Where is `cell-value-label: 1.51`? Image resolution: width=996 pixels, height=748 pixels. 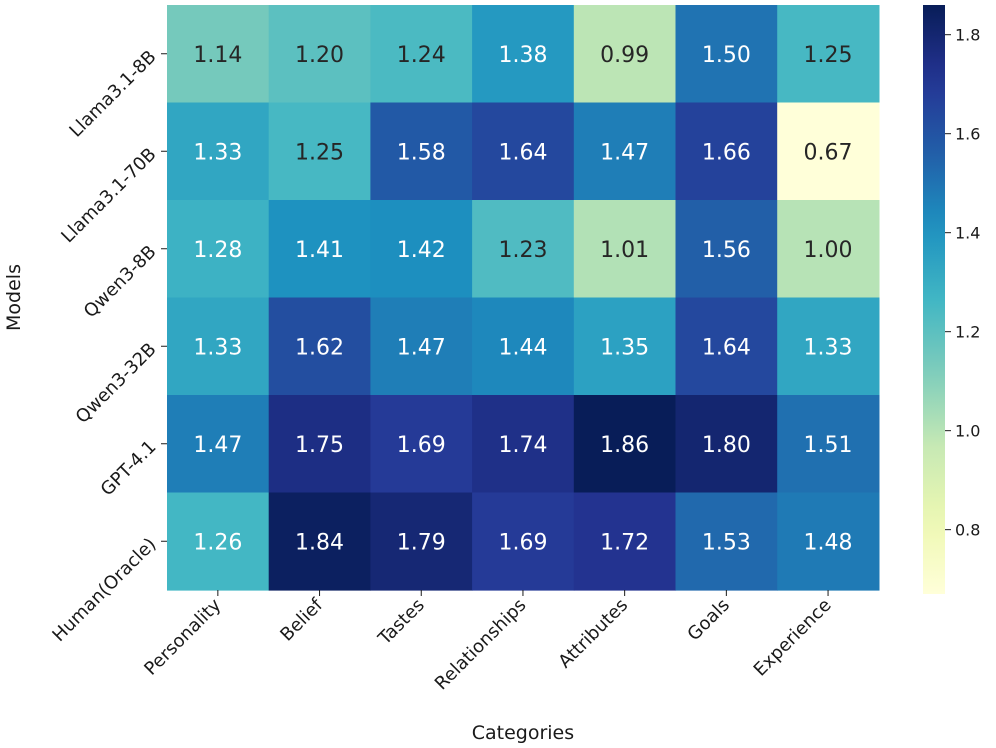
cell-value-label: 1.51 is located at coordinates (828, 445).